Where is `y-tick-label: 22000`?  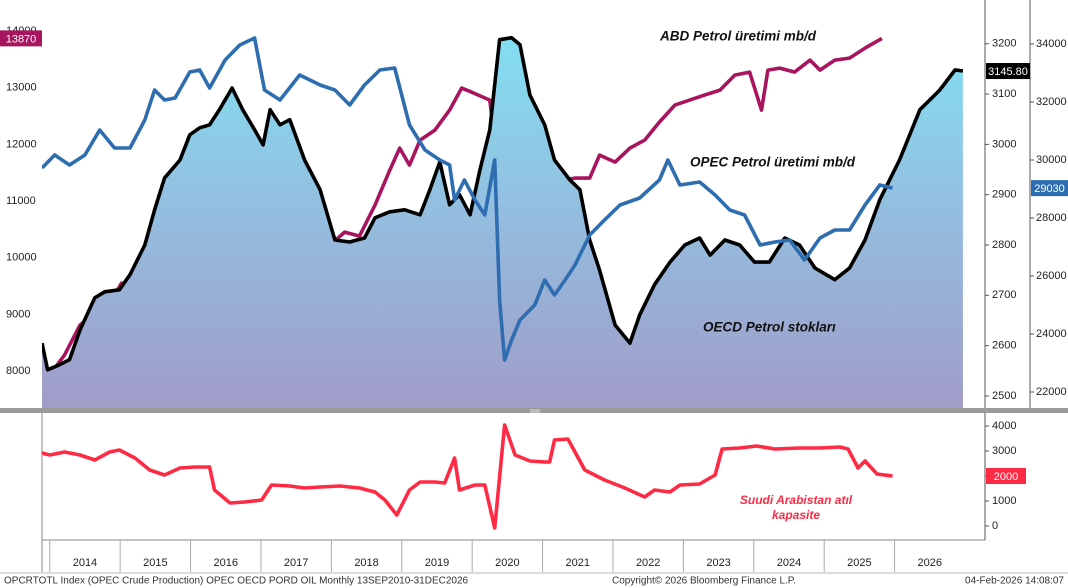
y-tick-label: 22000 is located at coordinates (1051, 392).